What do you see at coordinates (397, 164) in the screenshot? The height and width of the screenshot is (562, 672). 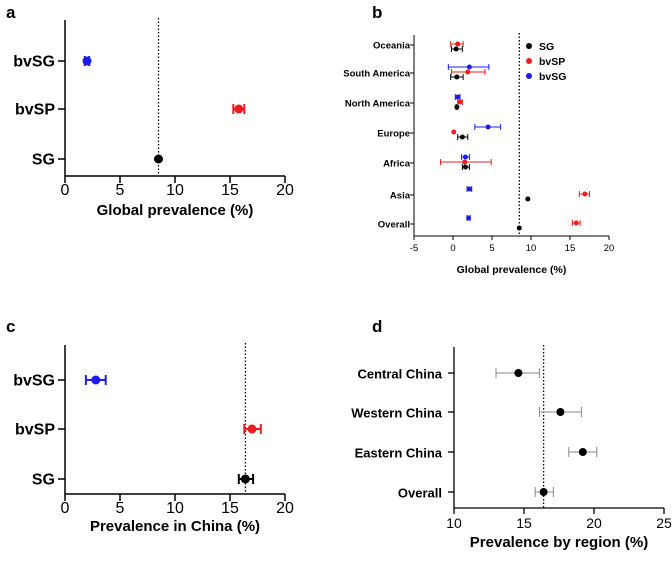 I see `category-label-b: Africa` at bounding box center [397, 164].